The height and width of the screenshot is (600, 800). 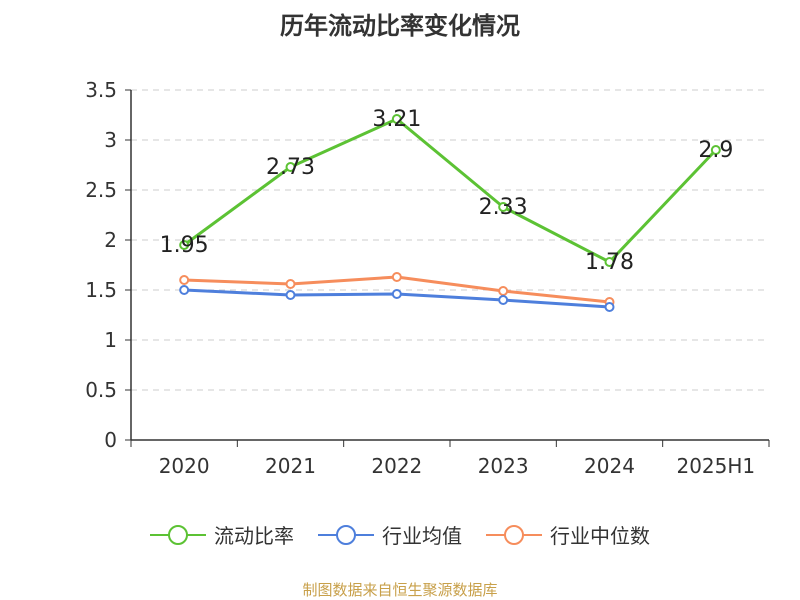 What do you see at coordinates (110, 240) in the screenshot?
I see `y-tick-label: 2` at bounding box center [110, 240].